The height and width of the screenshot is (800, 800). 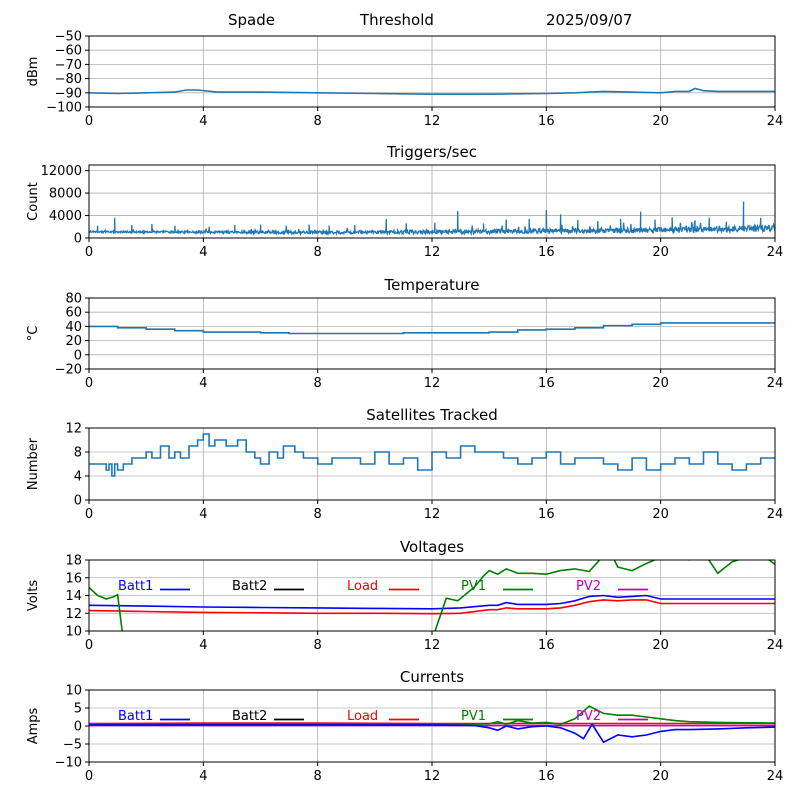 What do you see at coordinates (73, 327) in the screenshot?
I see `y-tick-label: 40` at bounding box center [73, 327].